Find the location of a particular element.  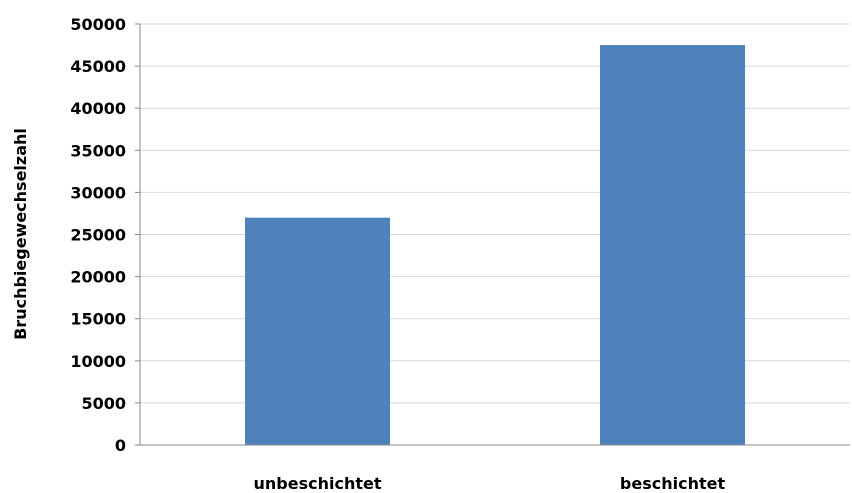

y-tick-label: 0 is located at coordinates (120, 445).